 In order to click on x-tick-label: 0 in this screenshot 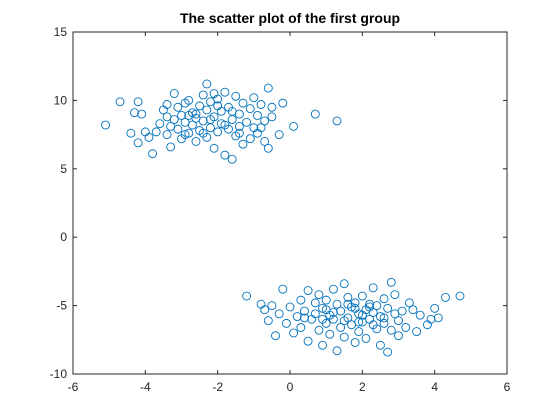, I will do `click(290, 387)`.